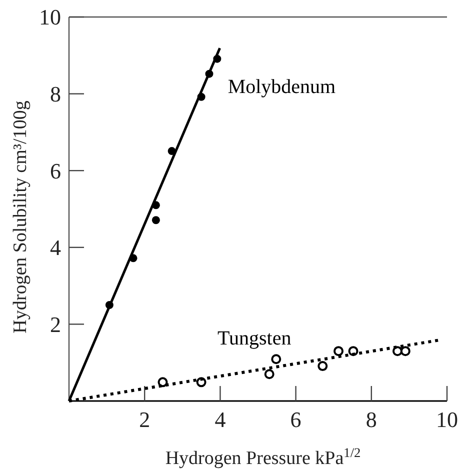  I want to click on y-tick-label: 8, so click(55, 94).